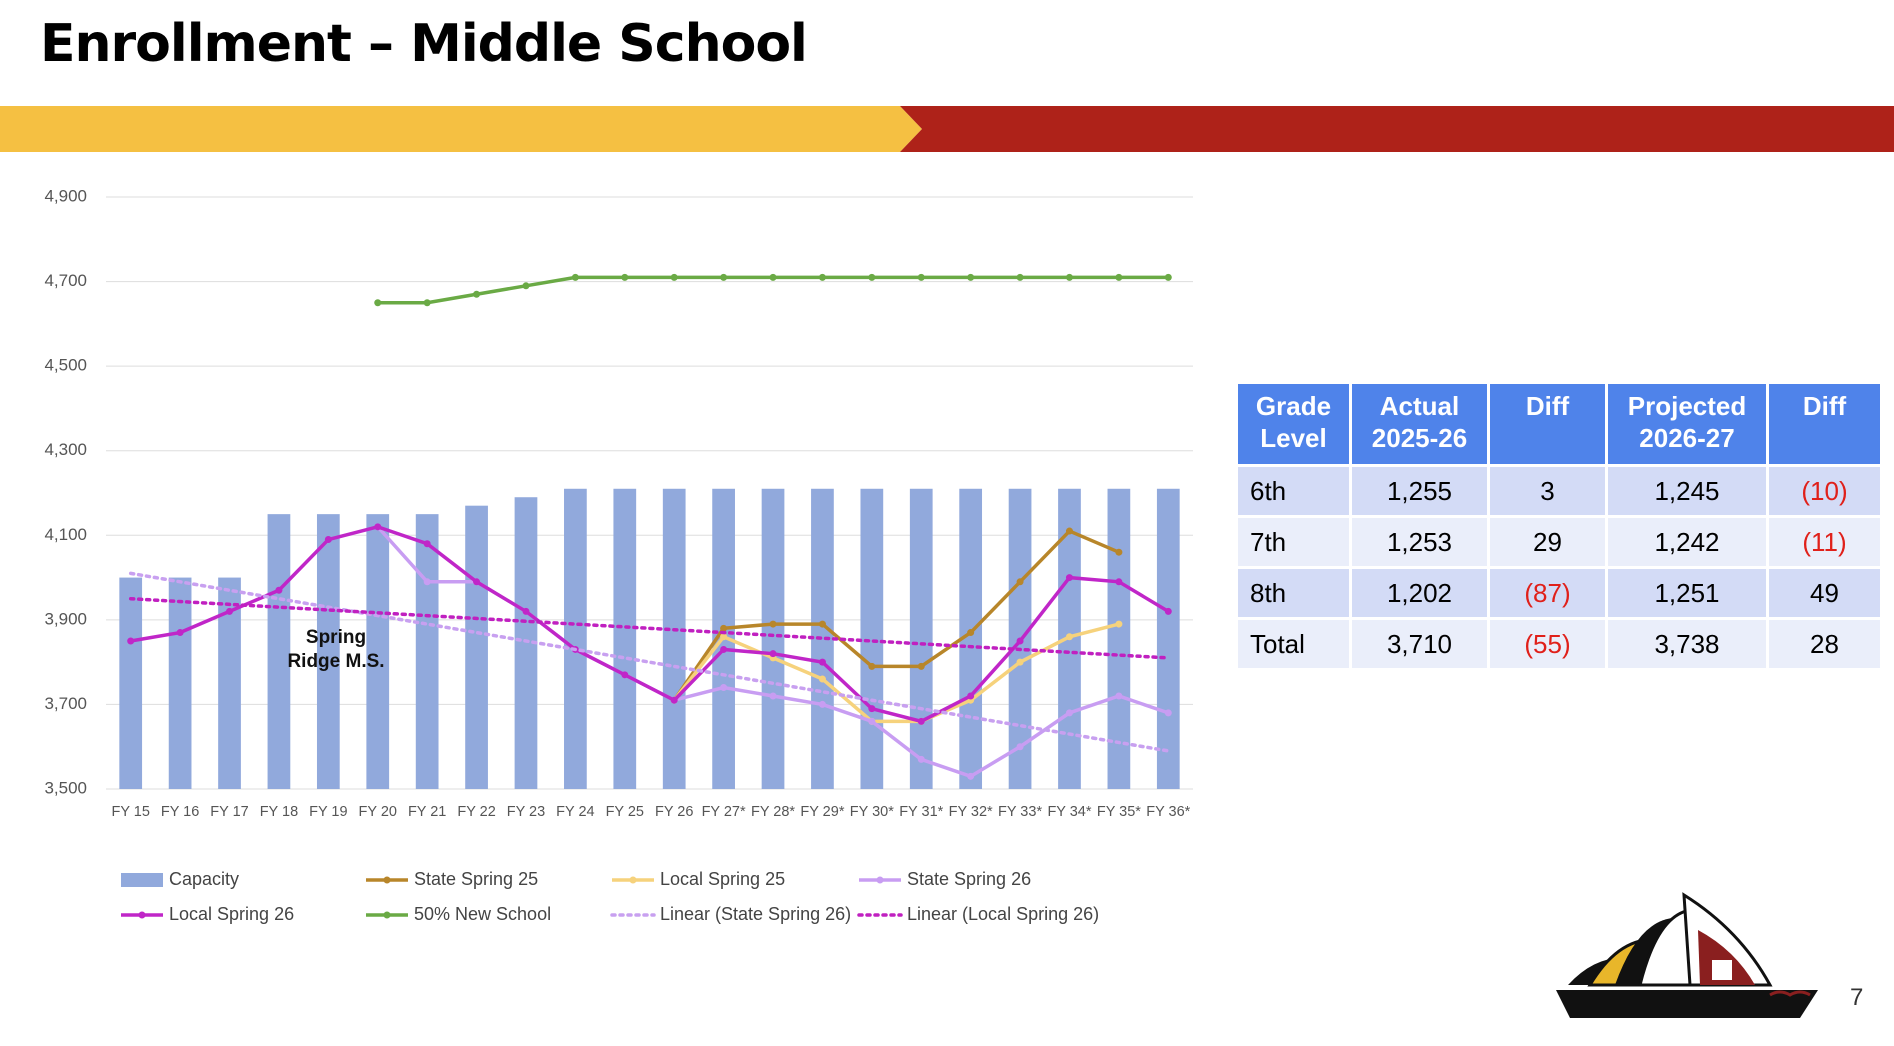 This screenshot has width=1894, height=1046. I want to click on table-cell: 29, so click(1547, 542).